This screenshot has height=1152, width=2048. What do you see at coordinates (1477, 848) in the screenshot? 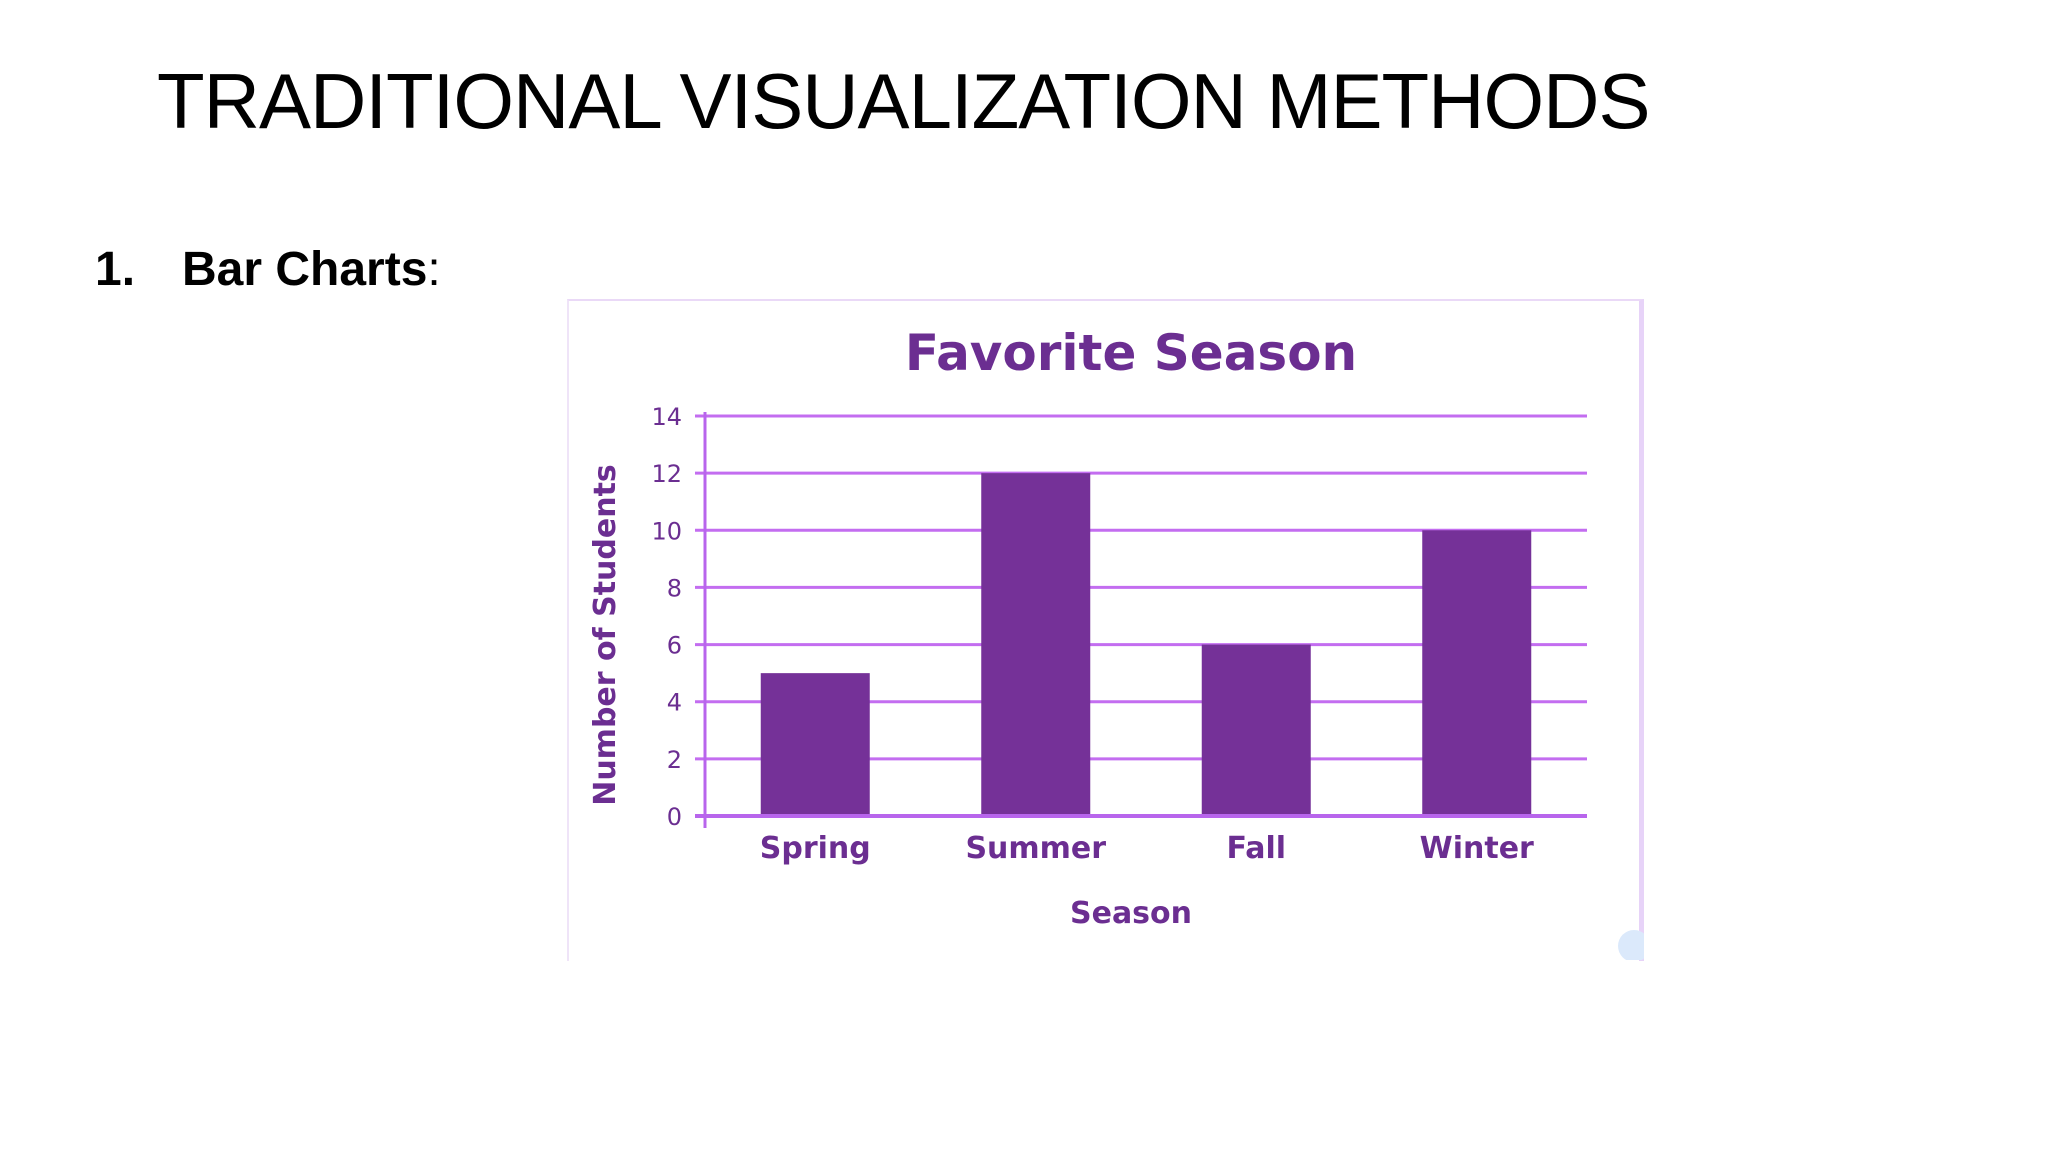
I see `x-tick-label: Winter` at bounding box center [1477, 848].